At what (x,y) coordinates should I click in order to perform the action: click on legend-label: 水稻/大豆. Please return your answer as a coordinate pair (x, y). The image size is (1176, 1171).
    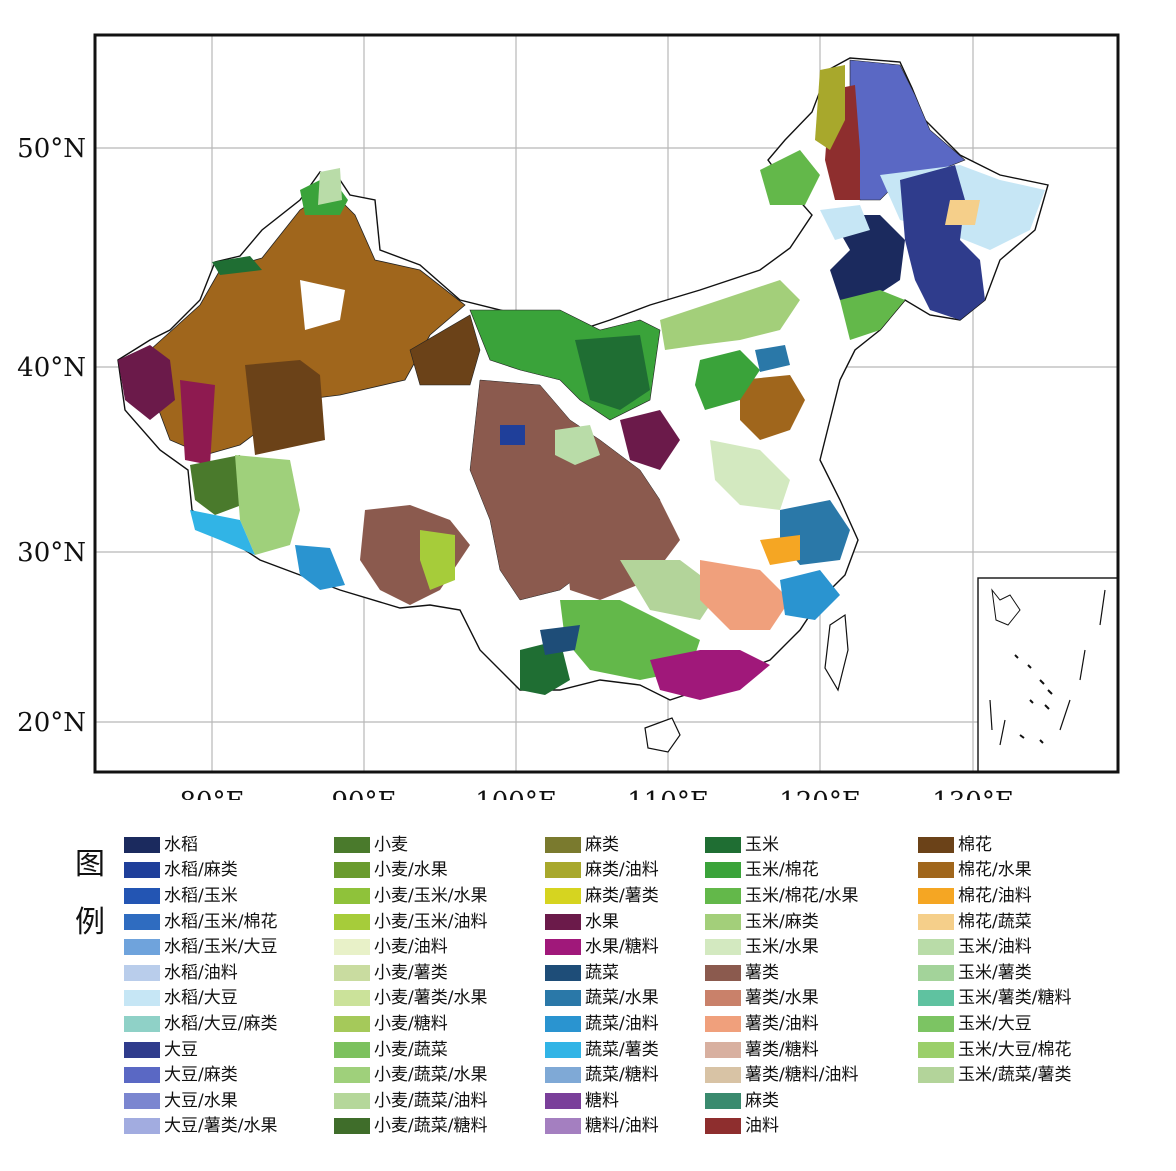
    Looking at the image, I should click on (201, 998).